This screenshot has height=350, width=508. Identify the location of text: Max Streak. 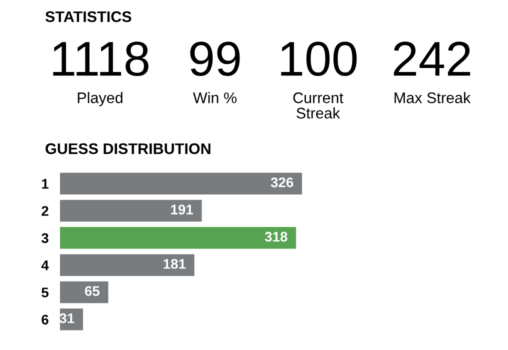
(432, 98).